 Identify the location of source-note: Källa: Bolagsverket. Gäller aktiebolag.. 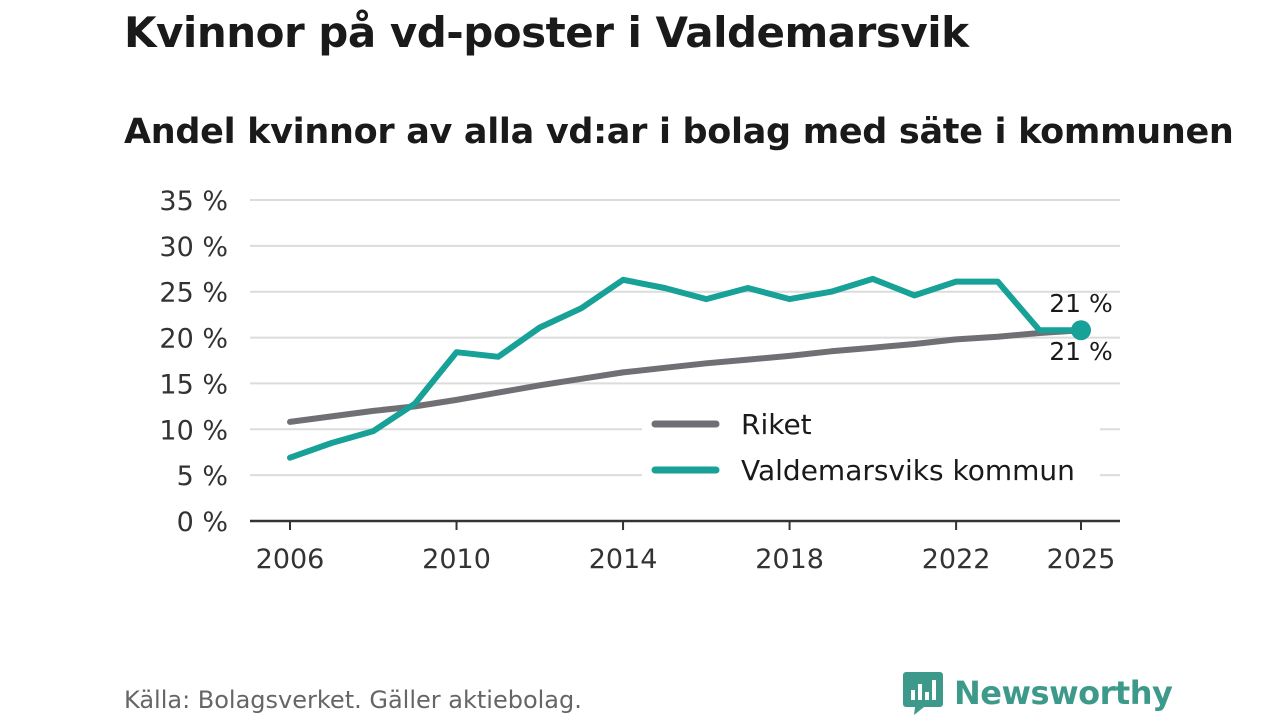
(353, 700).